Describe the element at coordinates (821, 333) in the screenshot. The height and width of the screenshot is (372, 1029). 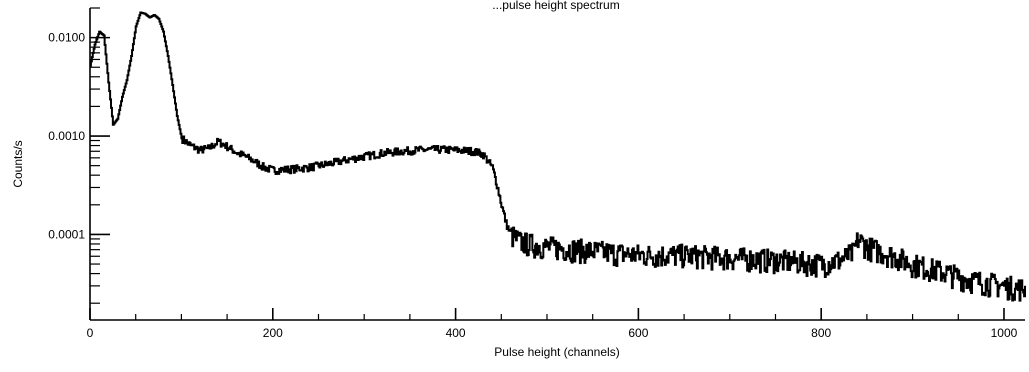
I see `x-tick-label: 800` at that location.